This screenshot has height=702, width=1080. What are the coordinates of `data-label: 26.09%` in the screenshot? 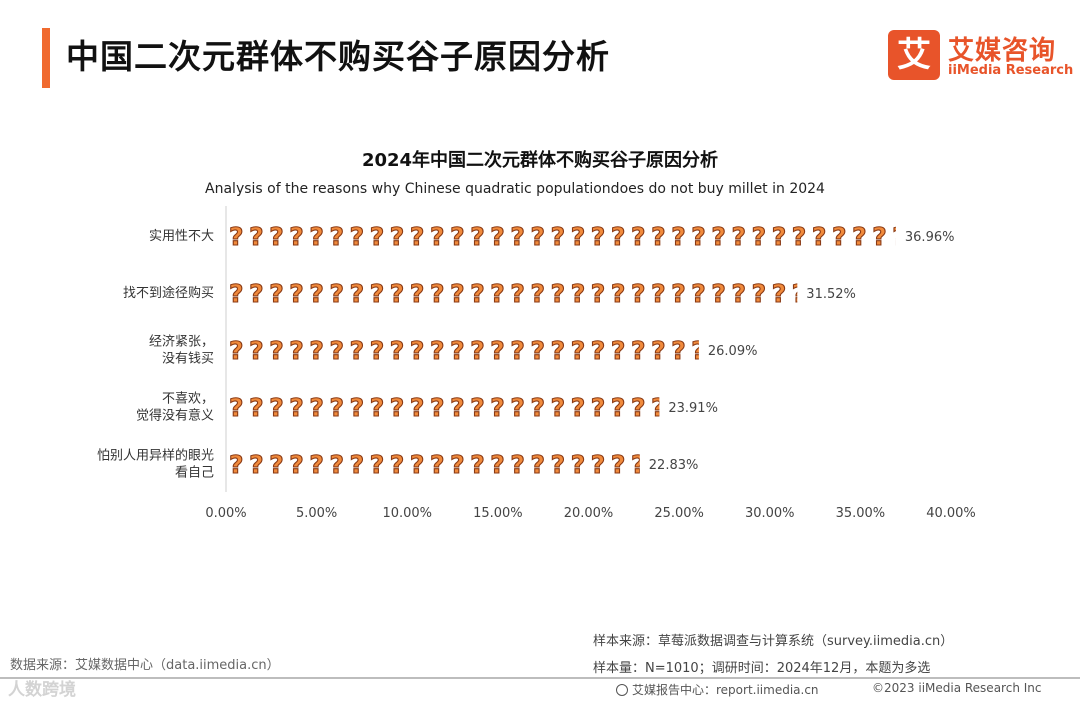 It's located at (733, 351).